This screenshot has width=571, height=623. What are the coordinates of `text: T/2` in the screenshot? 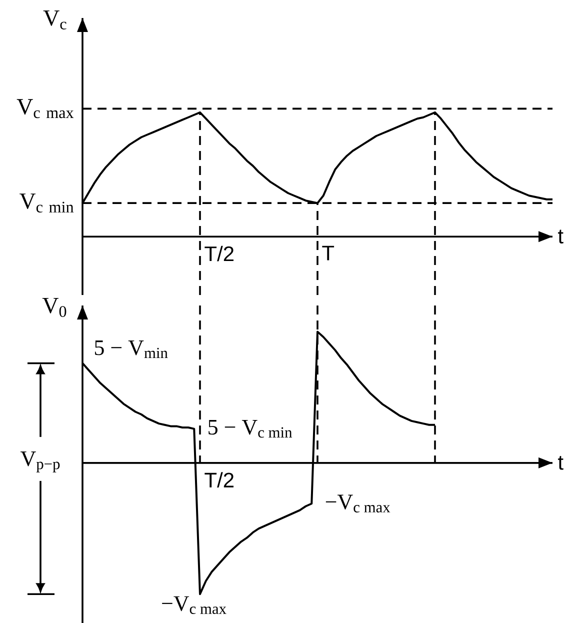 It's located at (219, 254).